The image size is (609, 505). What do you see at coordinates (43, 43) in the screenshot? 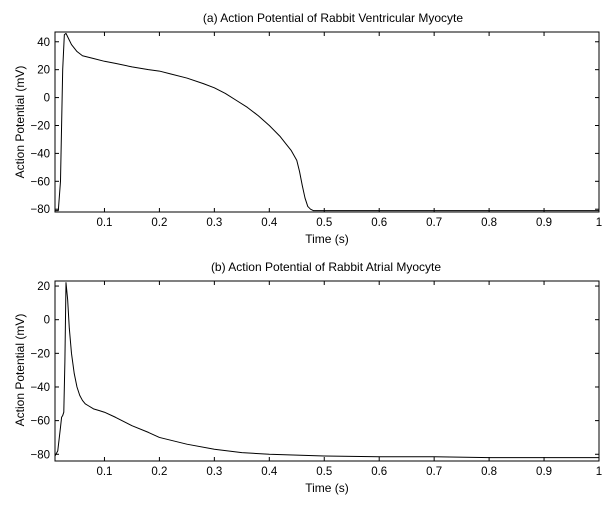
I see `y-tick-label: 40` at bounding box center [43, 43].